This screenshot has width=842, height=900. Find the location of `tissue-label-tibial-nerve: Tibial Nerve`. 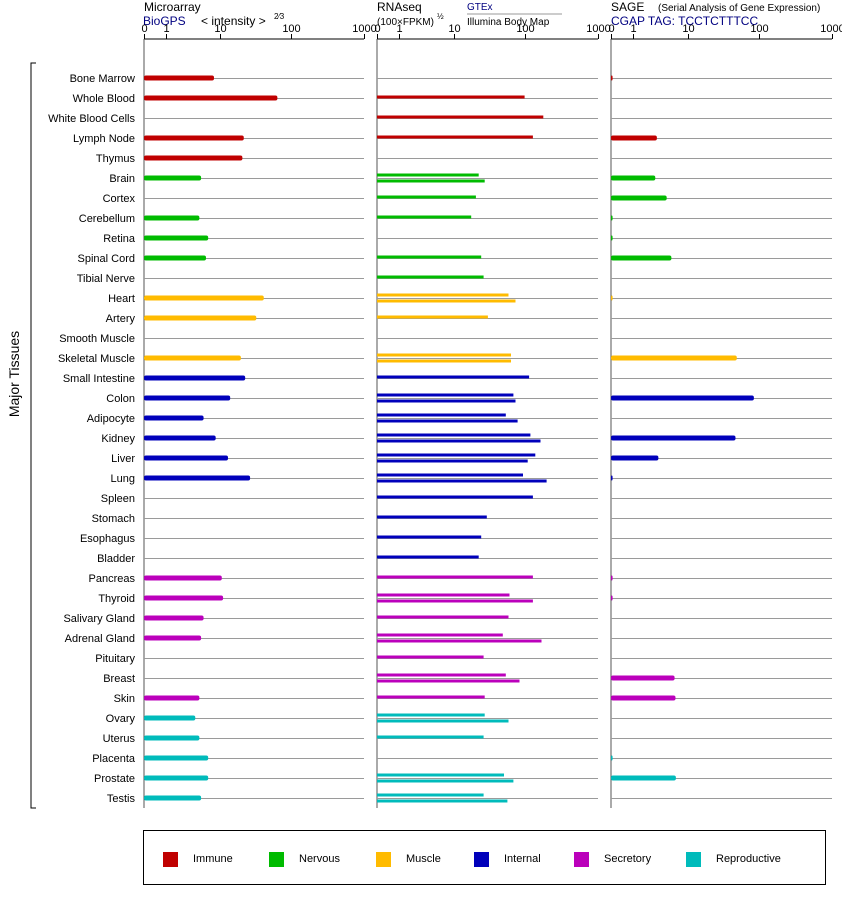

tissue-label-tibial-nerve: Tibial Nerve is located at coordinates (106, 279).